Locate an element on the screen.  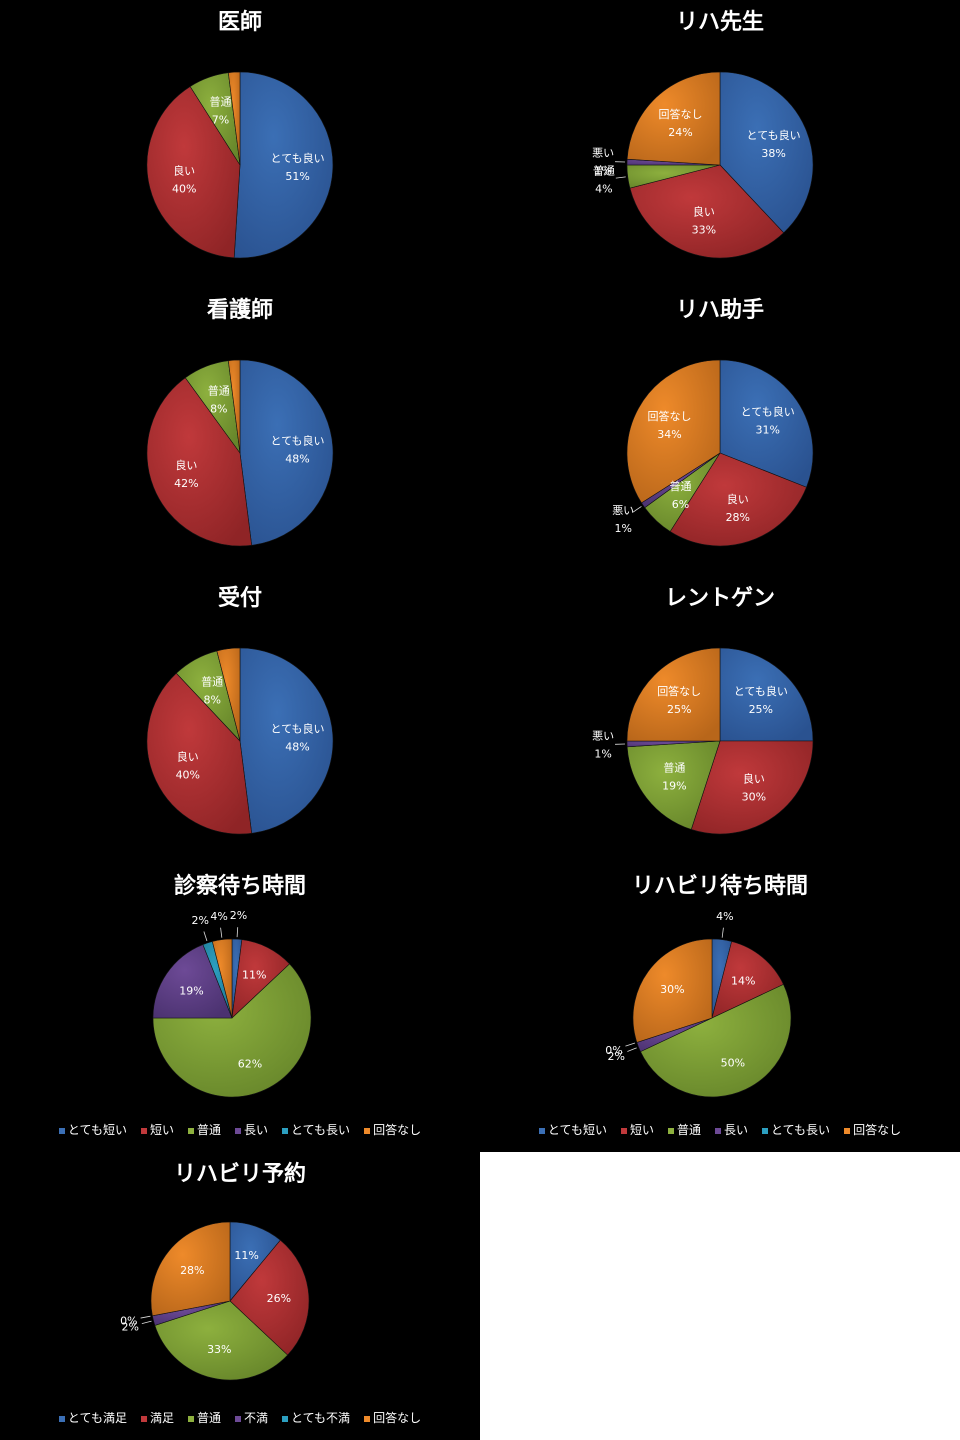
slice-label: 悪い is located at coordinates (603, 736).